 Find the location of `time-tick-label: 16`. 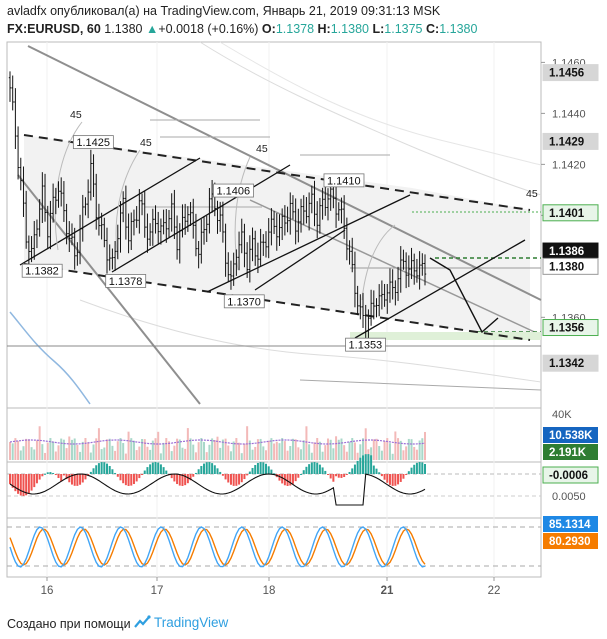

time-tick-label: 16 is located at coordinates (47, 591).